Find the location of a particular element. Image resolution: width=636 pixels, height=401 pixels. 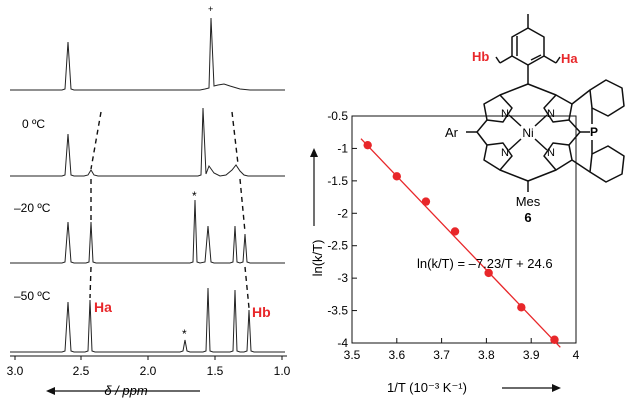

y-tick-label: -1 is located at coordinates (342, 148).